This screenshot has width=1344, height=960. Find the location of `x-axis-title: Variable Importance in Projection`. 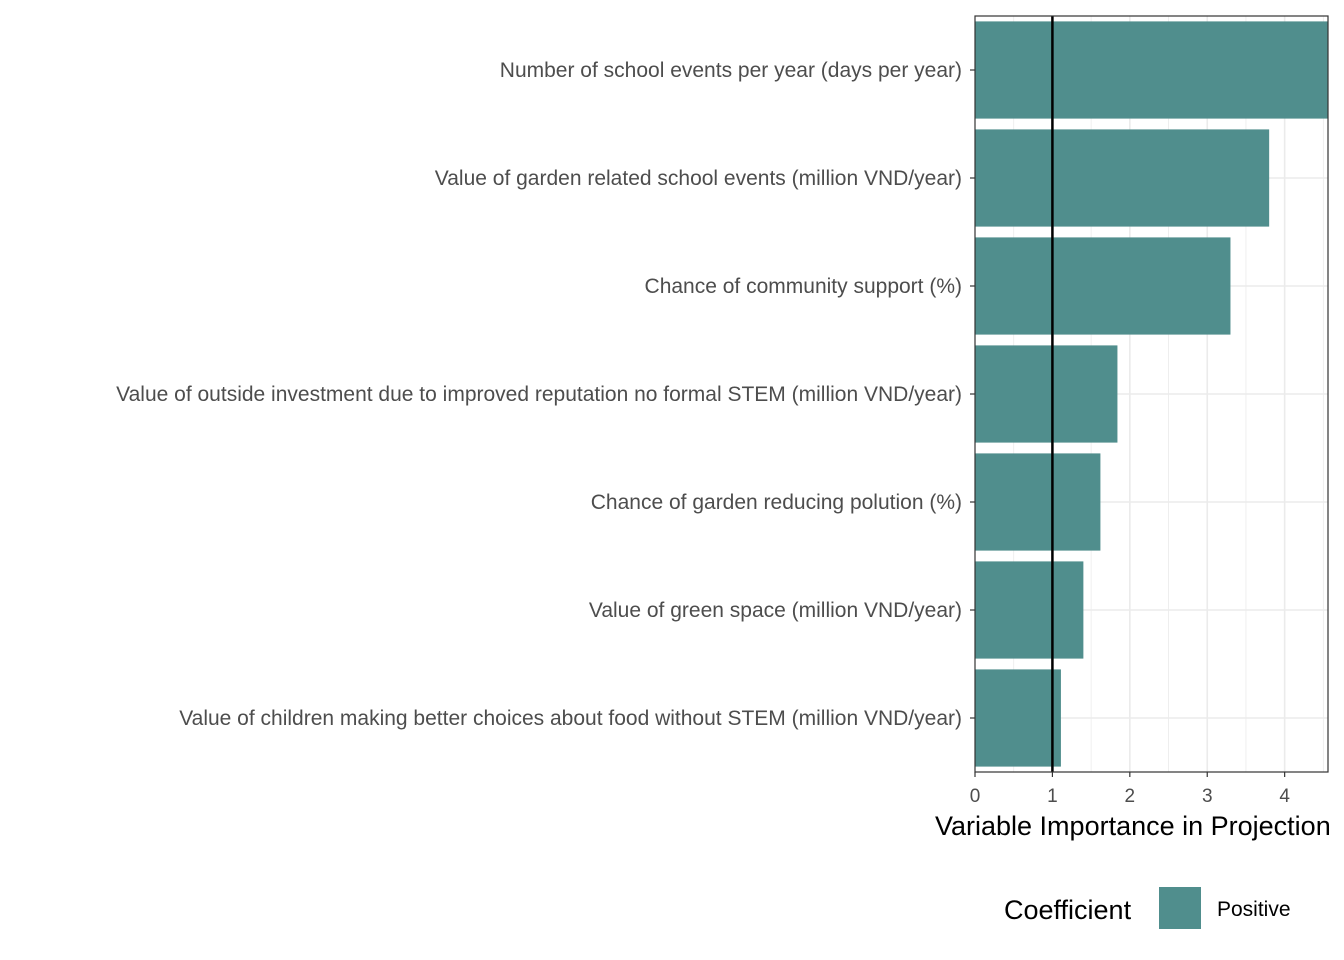

x-axis-title: Variable Importance in Projection is located at coordinates (1133, 826).